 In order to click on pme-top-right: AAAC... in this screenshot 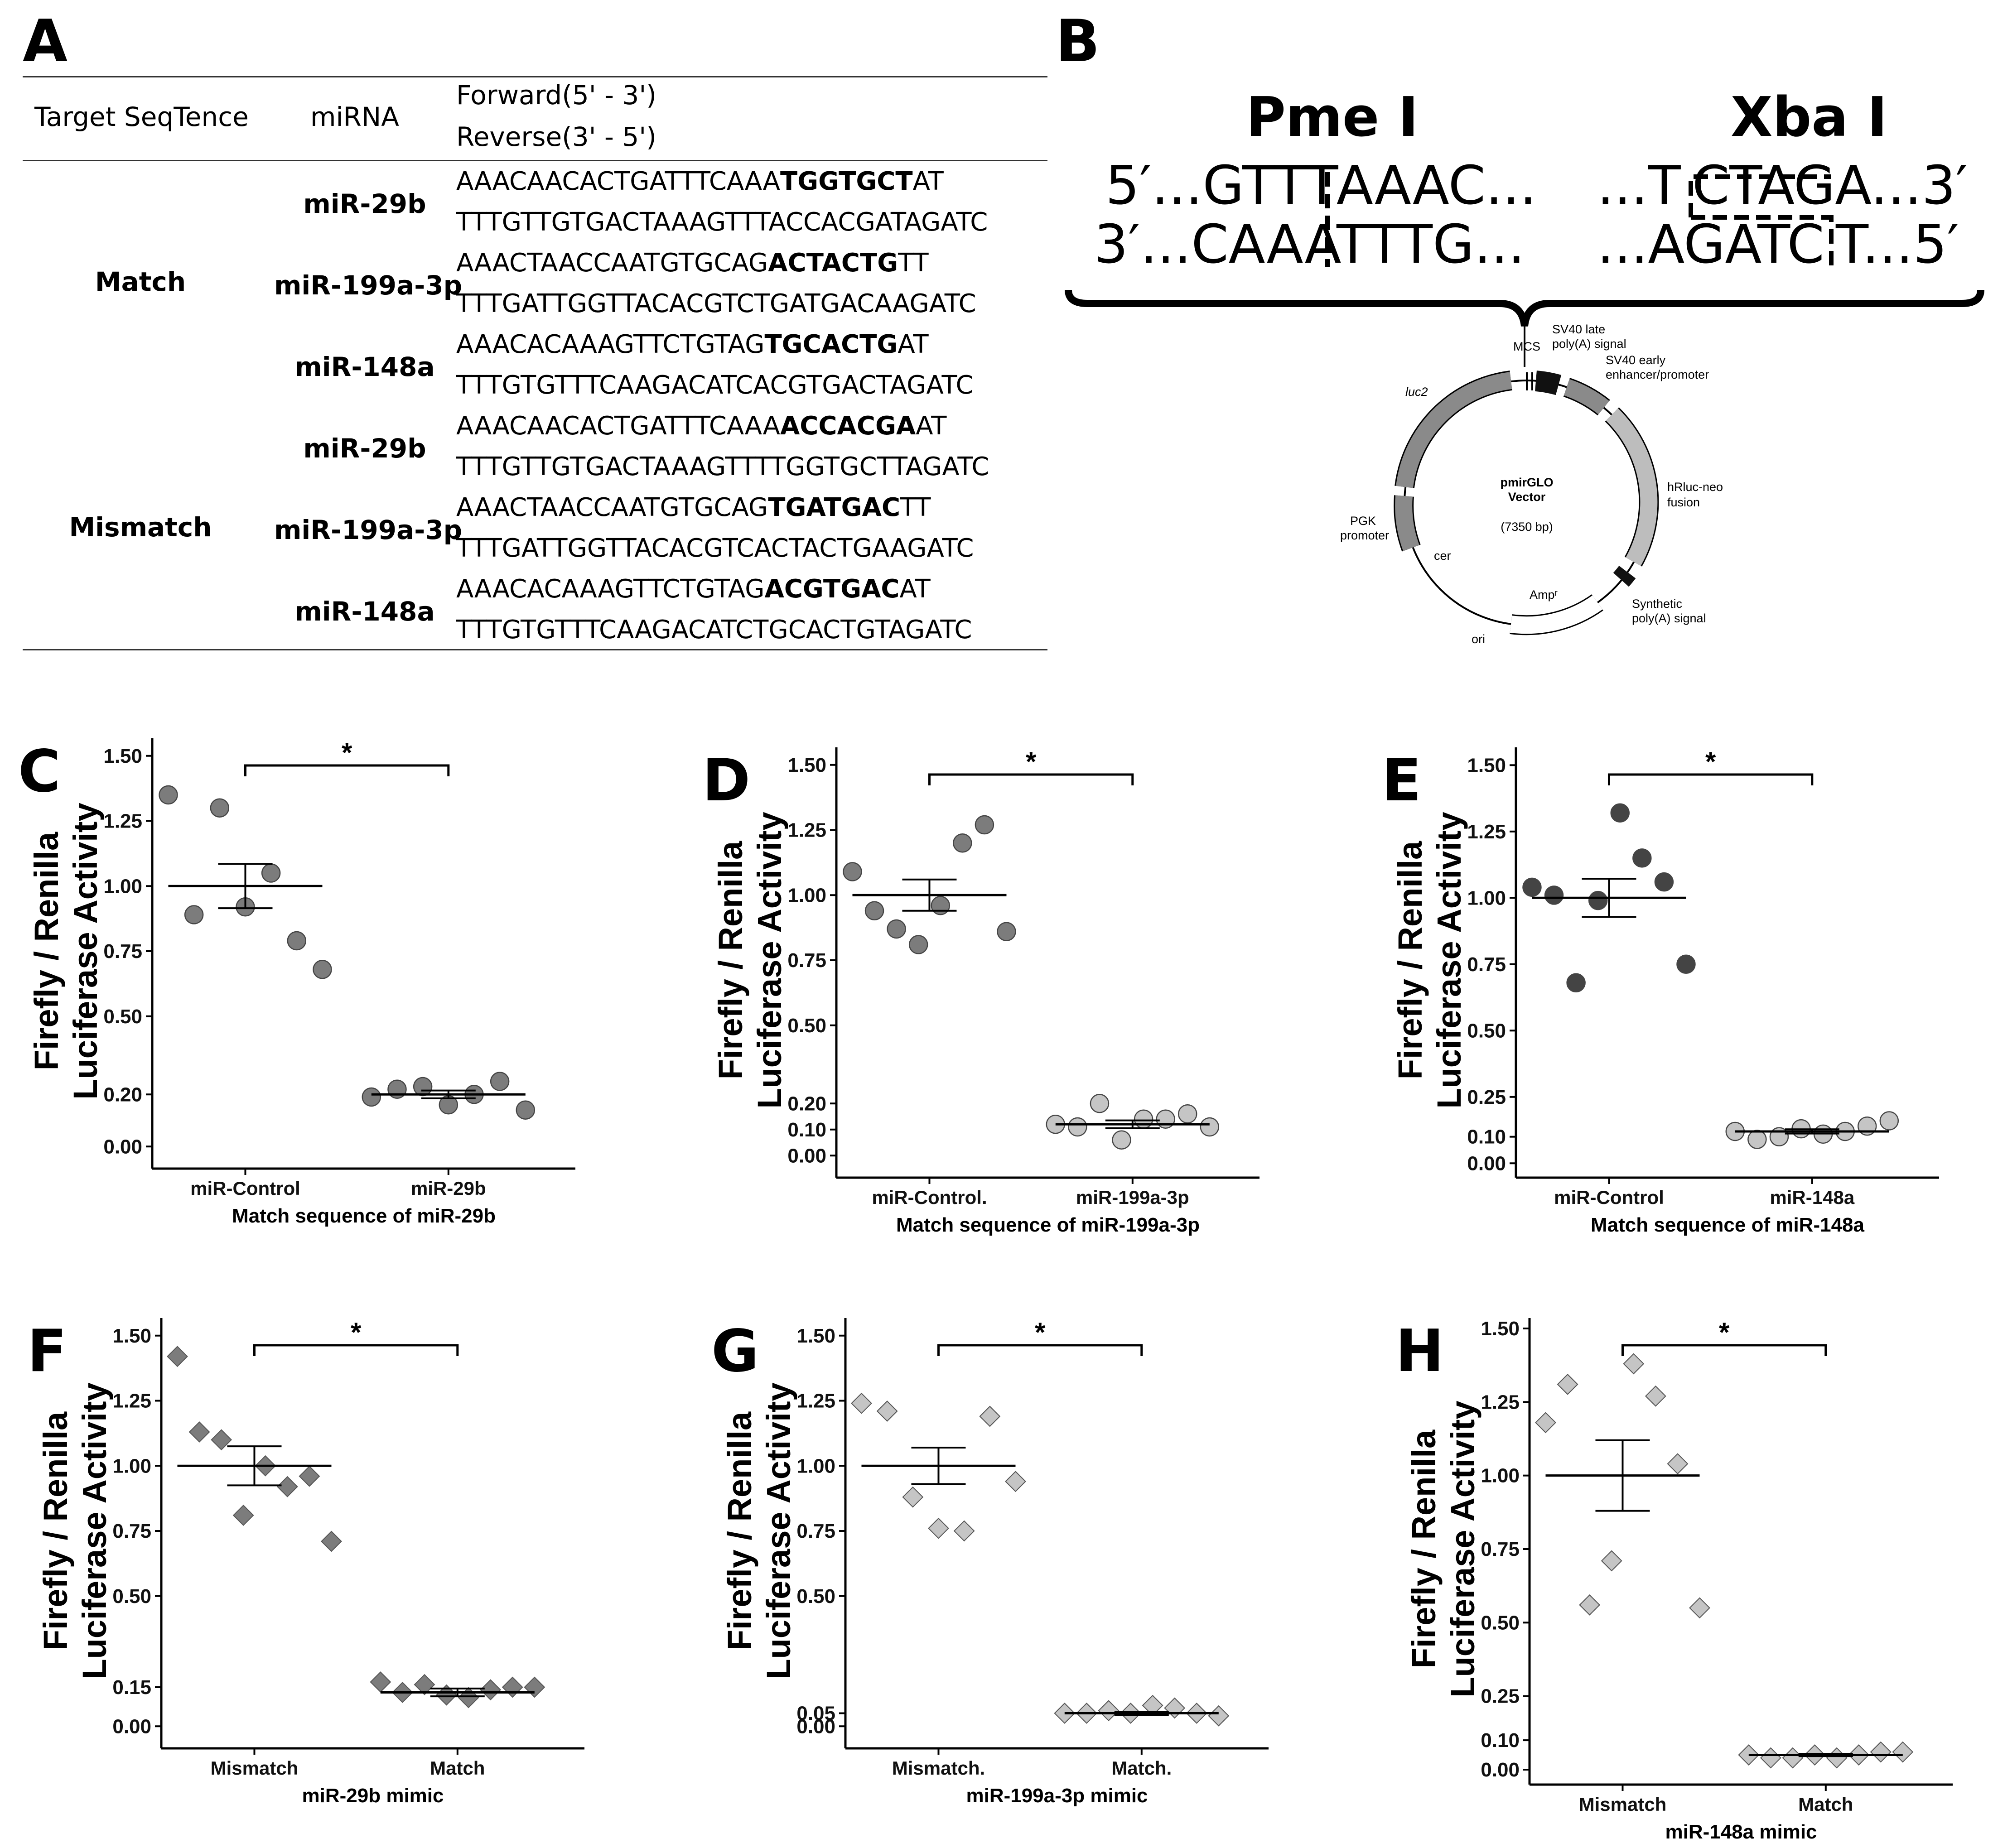, I will do `click(1437, 185)`.